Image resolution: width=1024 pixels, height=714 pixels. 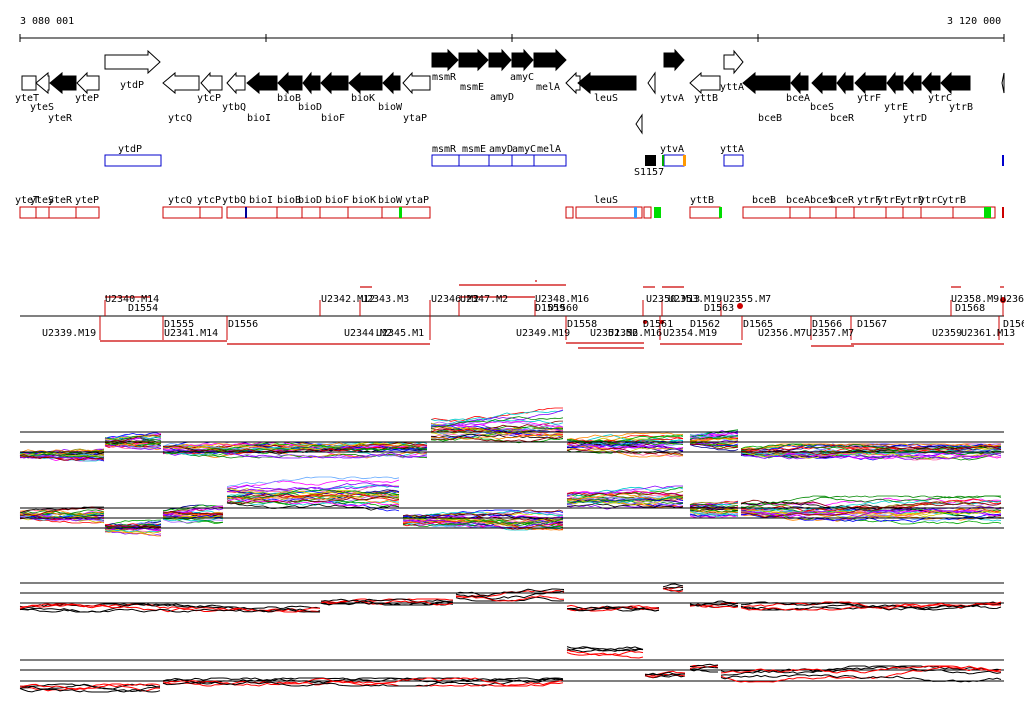 What do you see at coordinates (931, 83) in the screenshot?
I see `gene-arrow-ytrC` at bounding box center [931, 83].